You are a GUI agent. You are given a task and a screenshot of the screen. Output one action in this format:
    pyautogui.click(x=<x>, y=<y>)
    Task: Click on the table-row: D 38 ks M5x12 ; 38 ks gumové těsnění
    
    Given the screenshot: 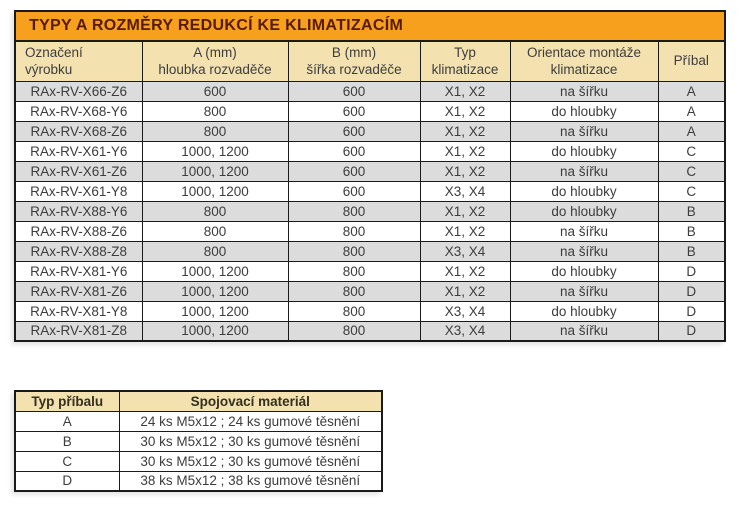 What is the action you would take?
    pyautogui.click(x=198, y=481)
    